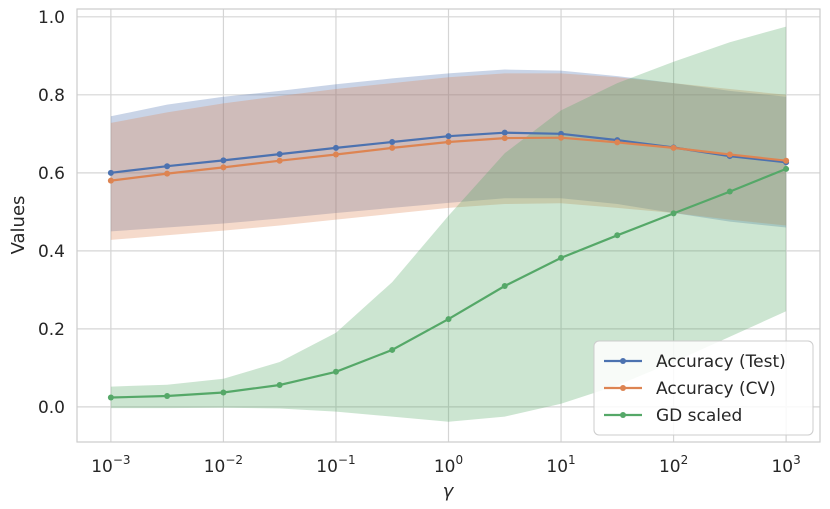 The width and height of the screenshot is (830, 509). Describe the element at coordinates (18, 225) in the screenshot. I see `y-axis-label: Values` at that location.